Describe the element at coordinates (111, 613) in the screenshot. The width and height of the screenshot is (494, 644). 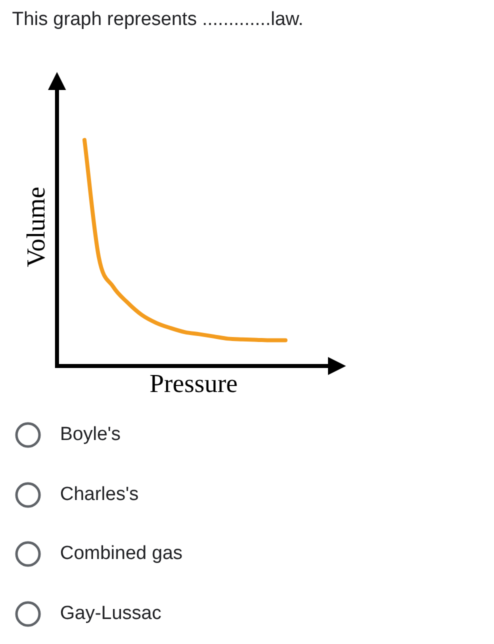
I see `text: Gay-Lussac` at that location.